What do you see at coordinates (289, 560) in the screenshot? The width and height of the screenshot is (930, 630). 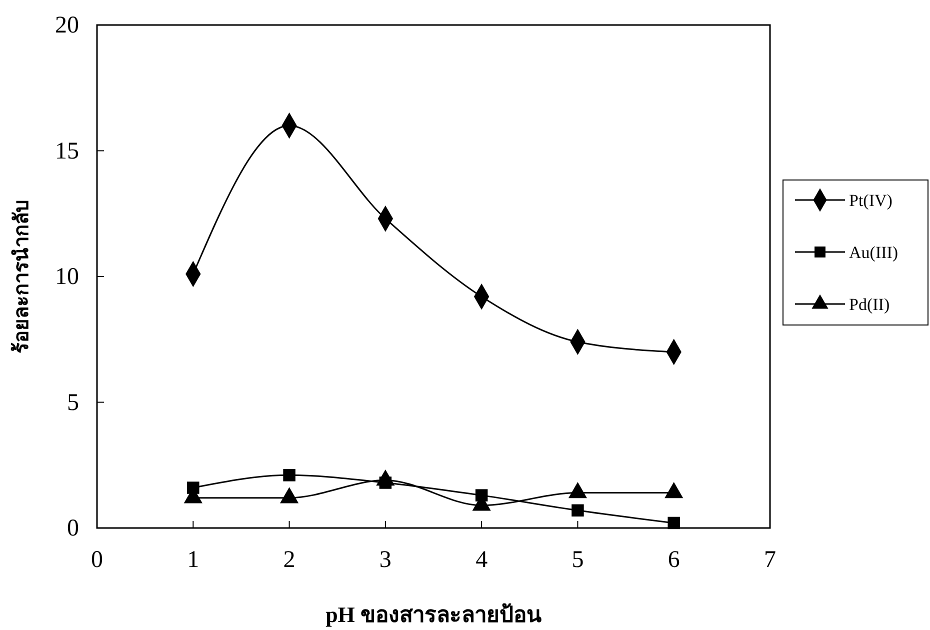 I see `x-tick-label: 2` at bounding box center [289, 560].